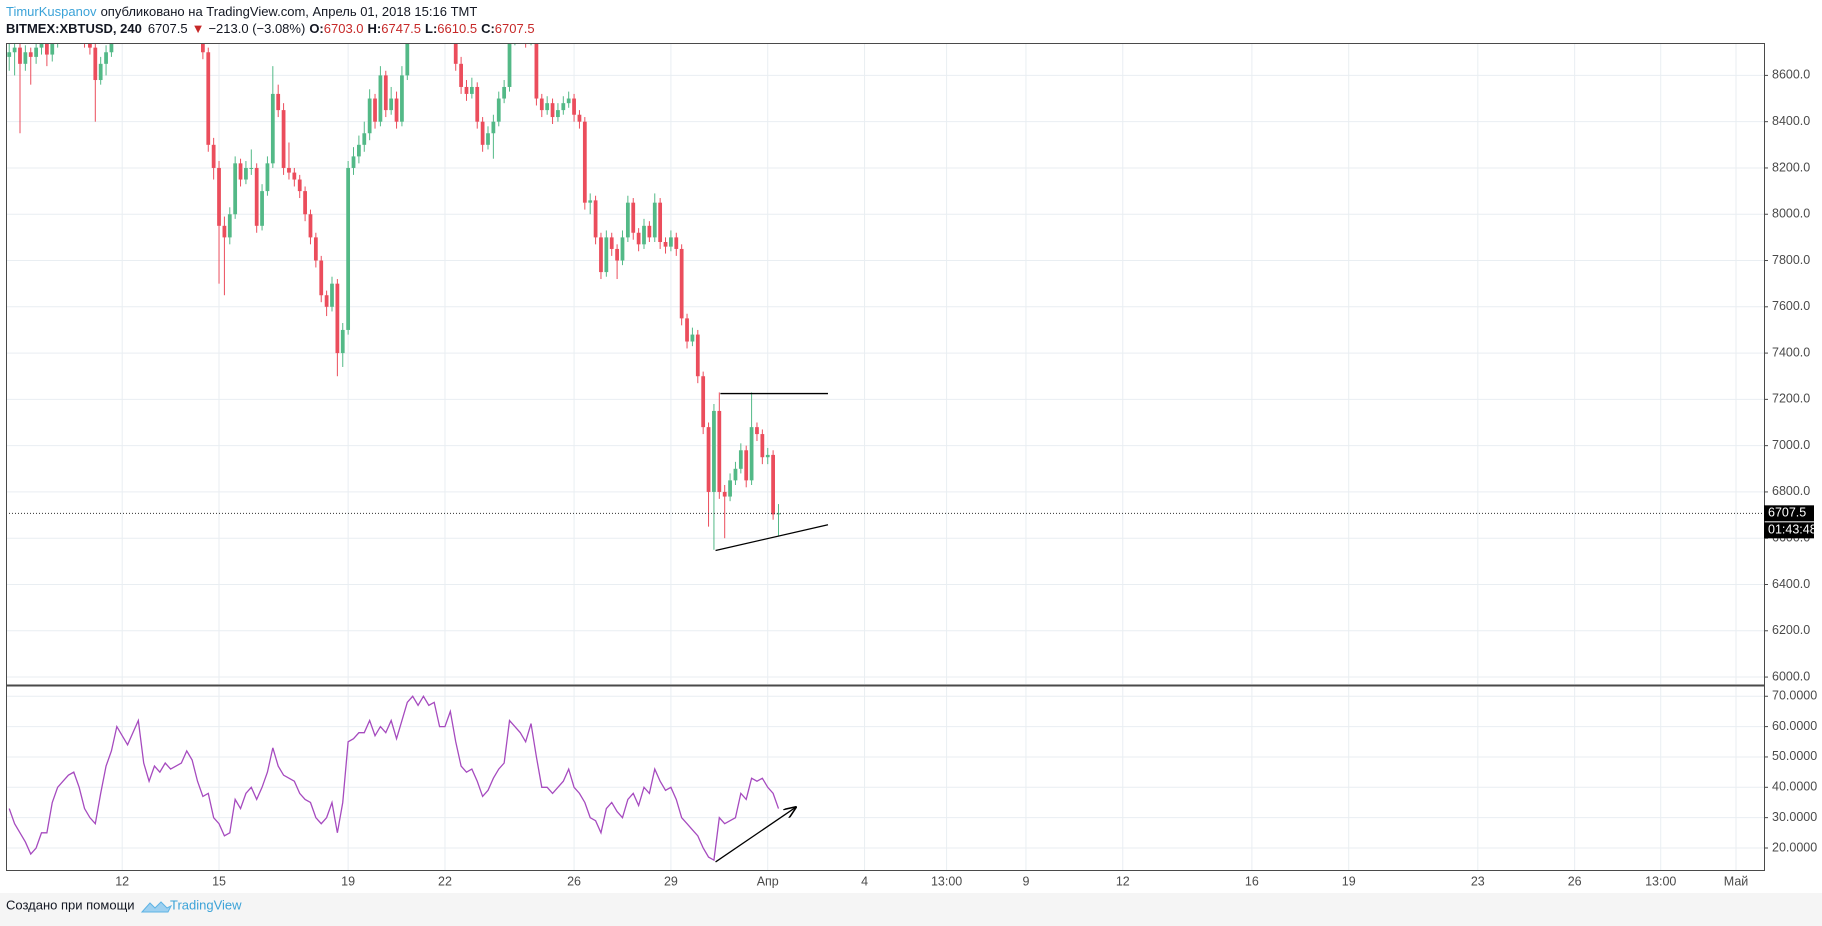  I want to click on ohlc-value: 6703.0, so click(344, 28).